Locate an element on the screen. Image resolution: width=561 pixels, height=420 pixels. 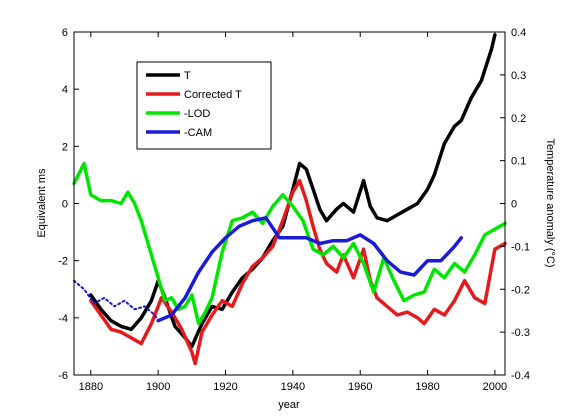
y-right-tick-label: -0.1 is located at coordinates (520, 247).